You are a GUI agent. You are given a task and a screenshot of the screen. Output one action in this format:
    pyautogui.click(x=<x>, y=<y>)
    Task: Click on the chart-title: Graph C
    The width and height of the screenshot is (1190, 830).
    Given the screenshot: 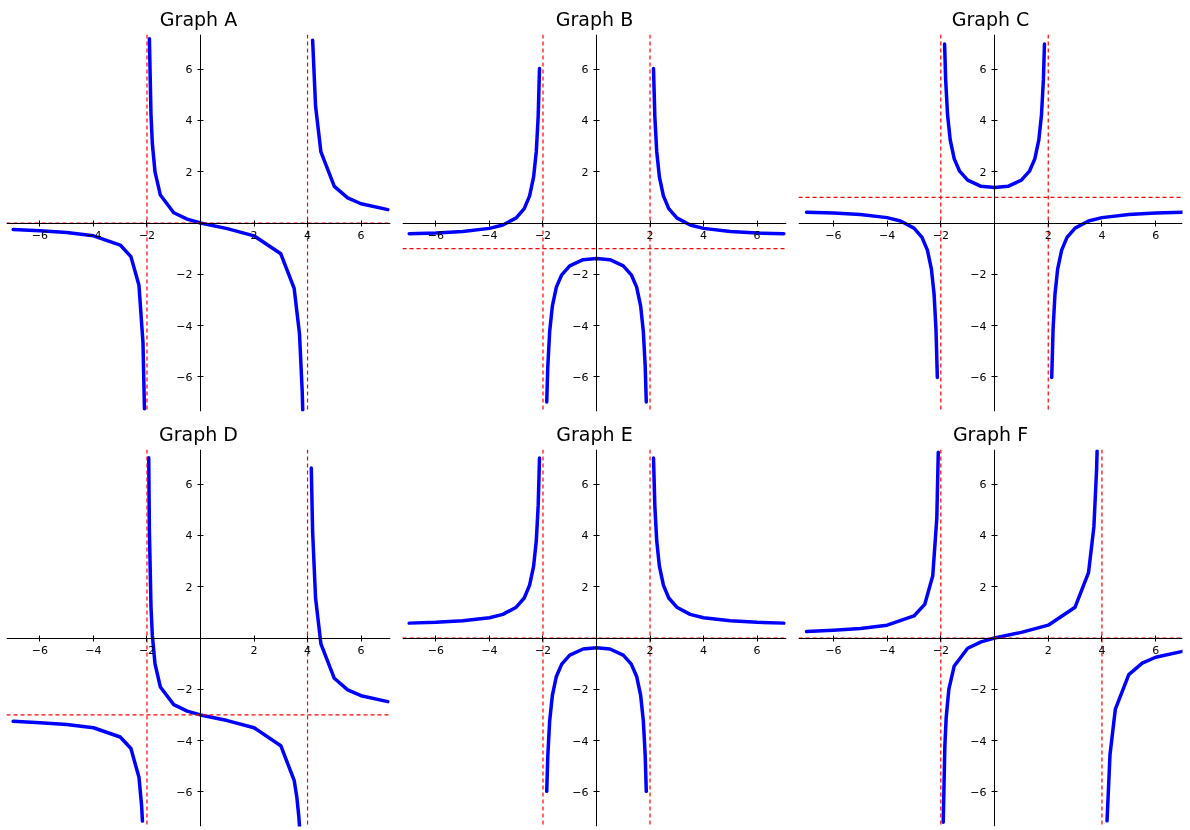 What is the action you would take?
    pyautogui.click(x=990, y=18)
    